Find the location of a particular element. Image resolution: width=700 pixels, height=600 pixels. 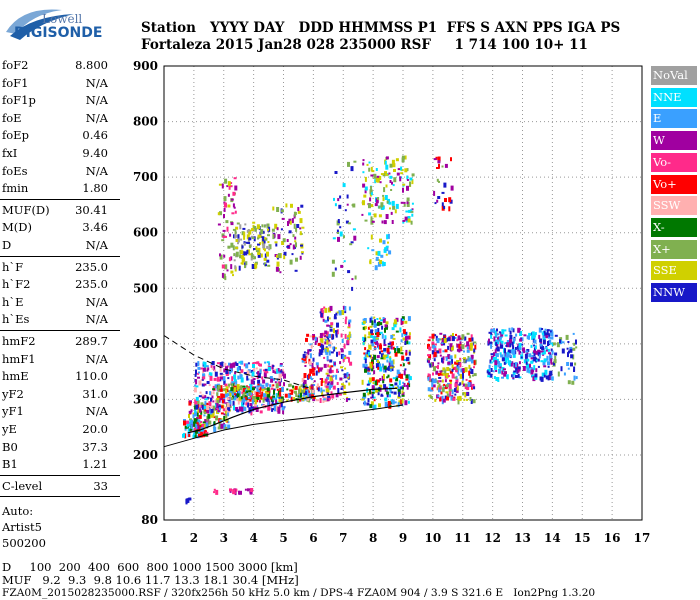

trace-curves is located at coordinates (283, 391).